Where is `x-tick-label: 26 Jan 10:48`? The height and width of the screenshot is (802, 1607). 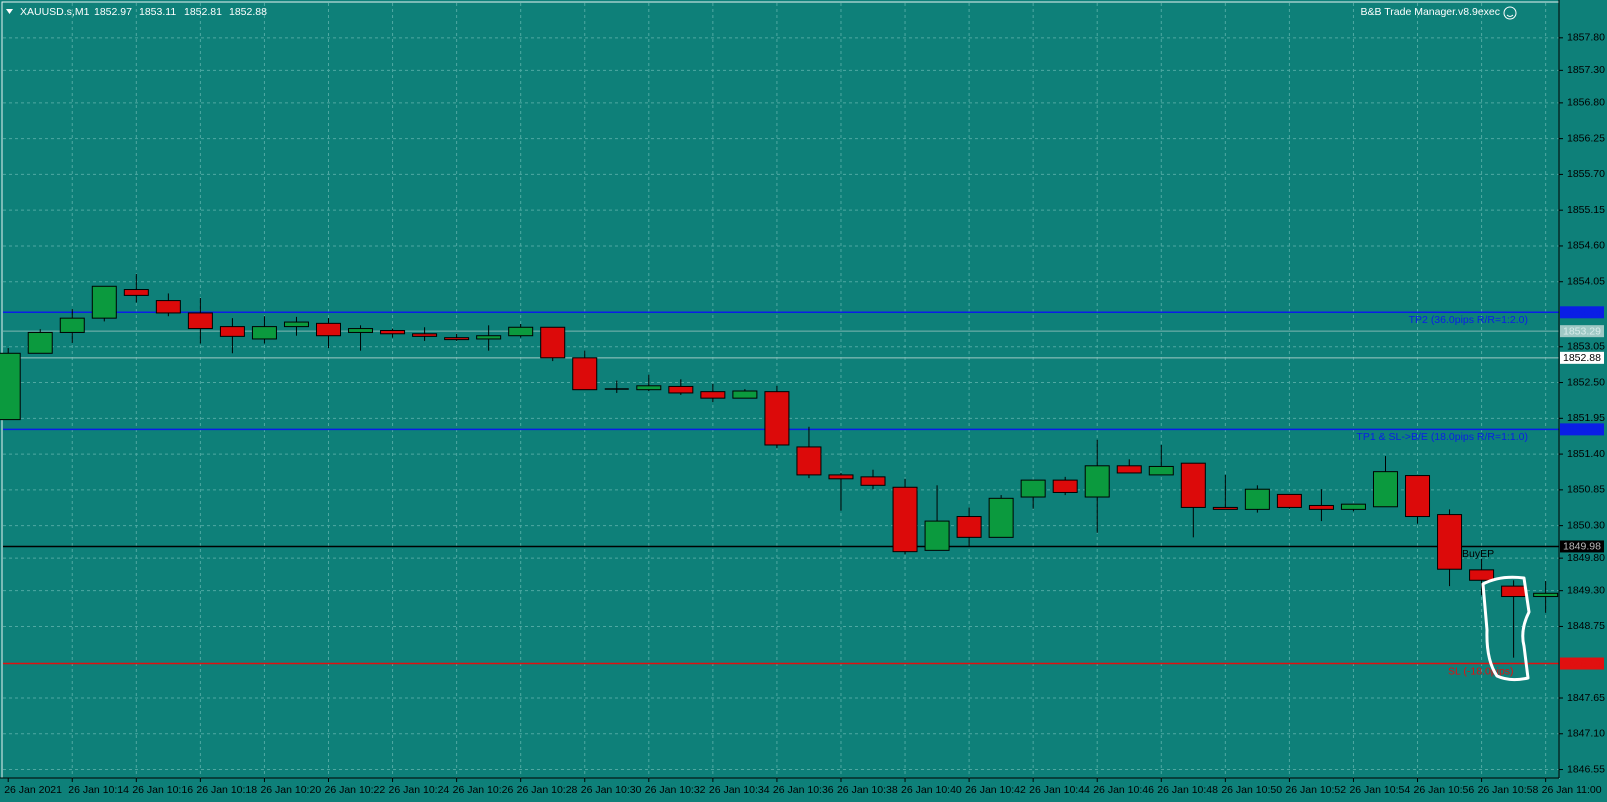 x-tick-label: 26 Jan 10:48 is located at coordinates (1187, 790).